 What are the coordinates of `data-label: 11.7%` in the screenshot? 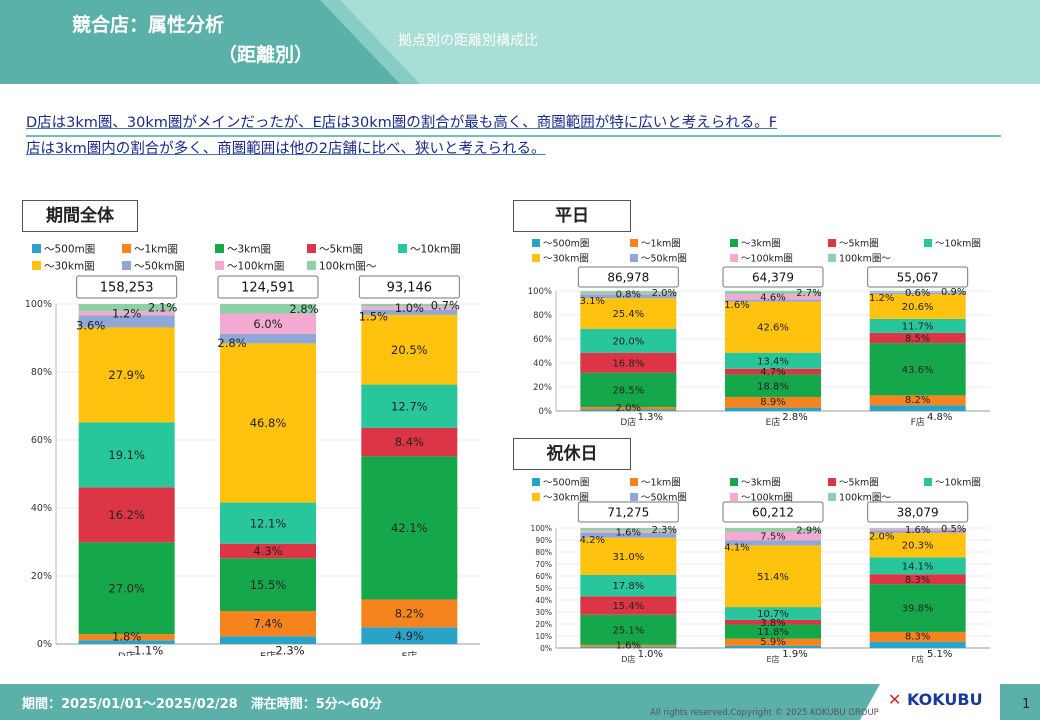 It's located at (918, 326).